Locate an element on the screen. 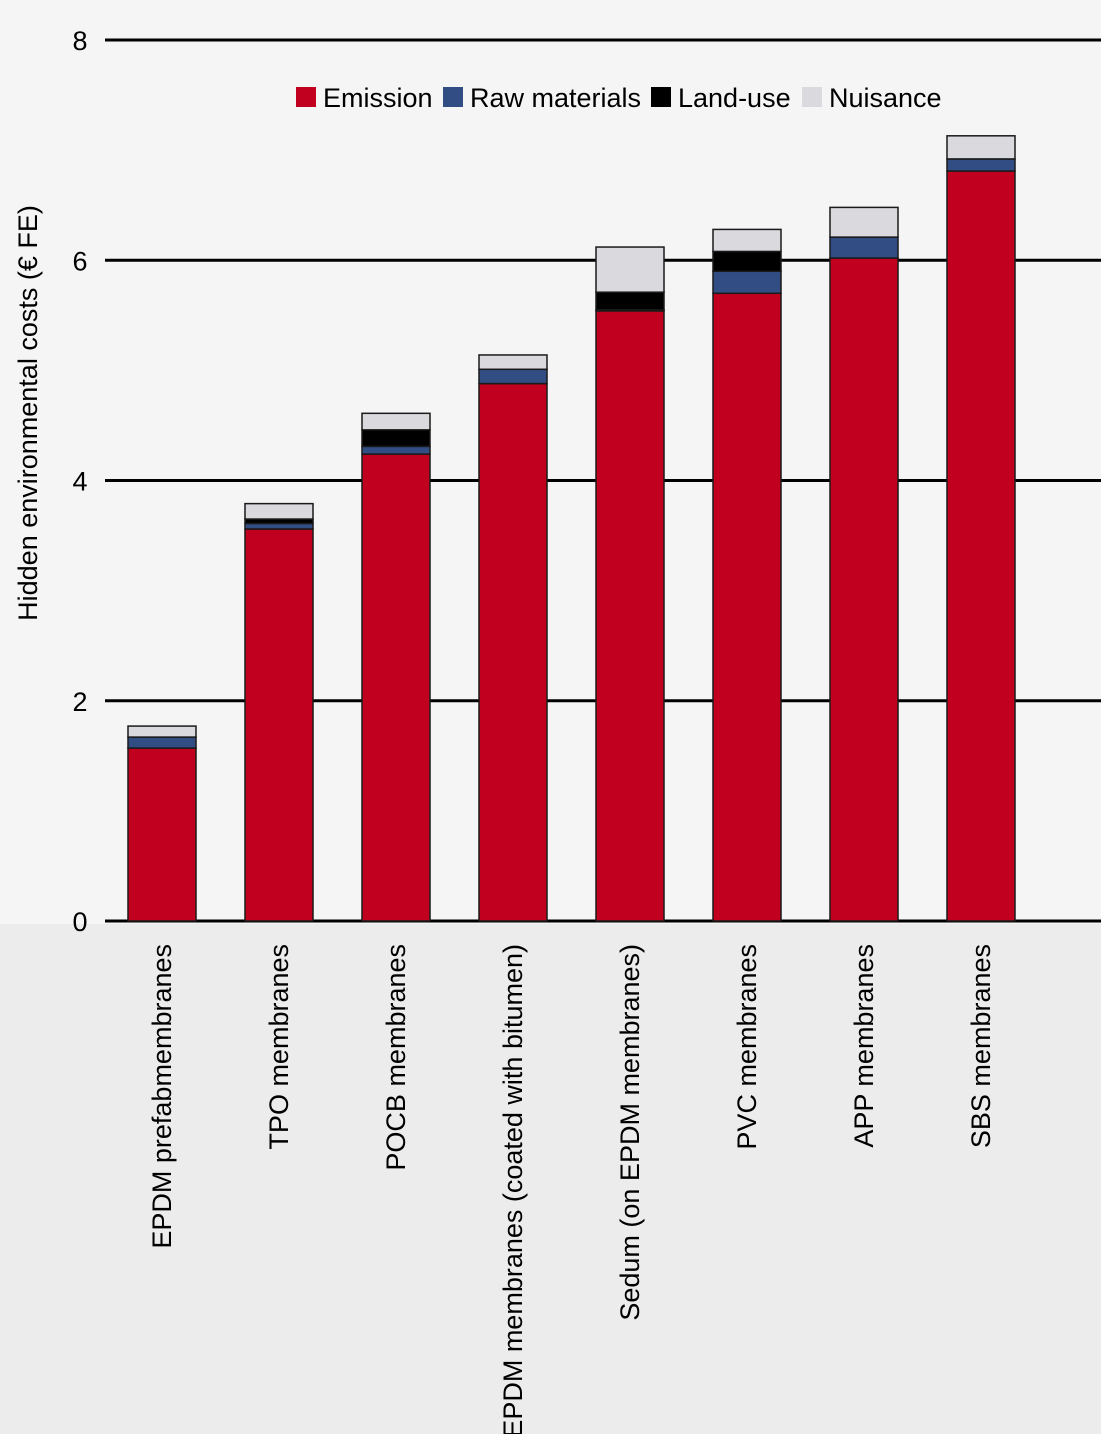 The image size is (1101, 1434). legend-label: Nuisance is located at coordinates (885, 98).